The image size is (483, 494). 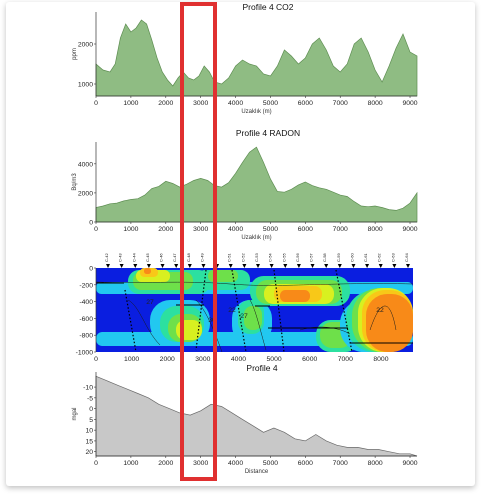 What do you see at coordinates (75, 413) in the screenshot?
I see `y-axis-label-gravity: mgal` at bounding box center [75, 413].